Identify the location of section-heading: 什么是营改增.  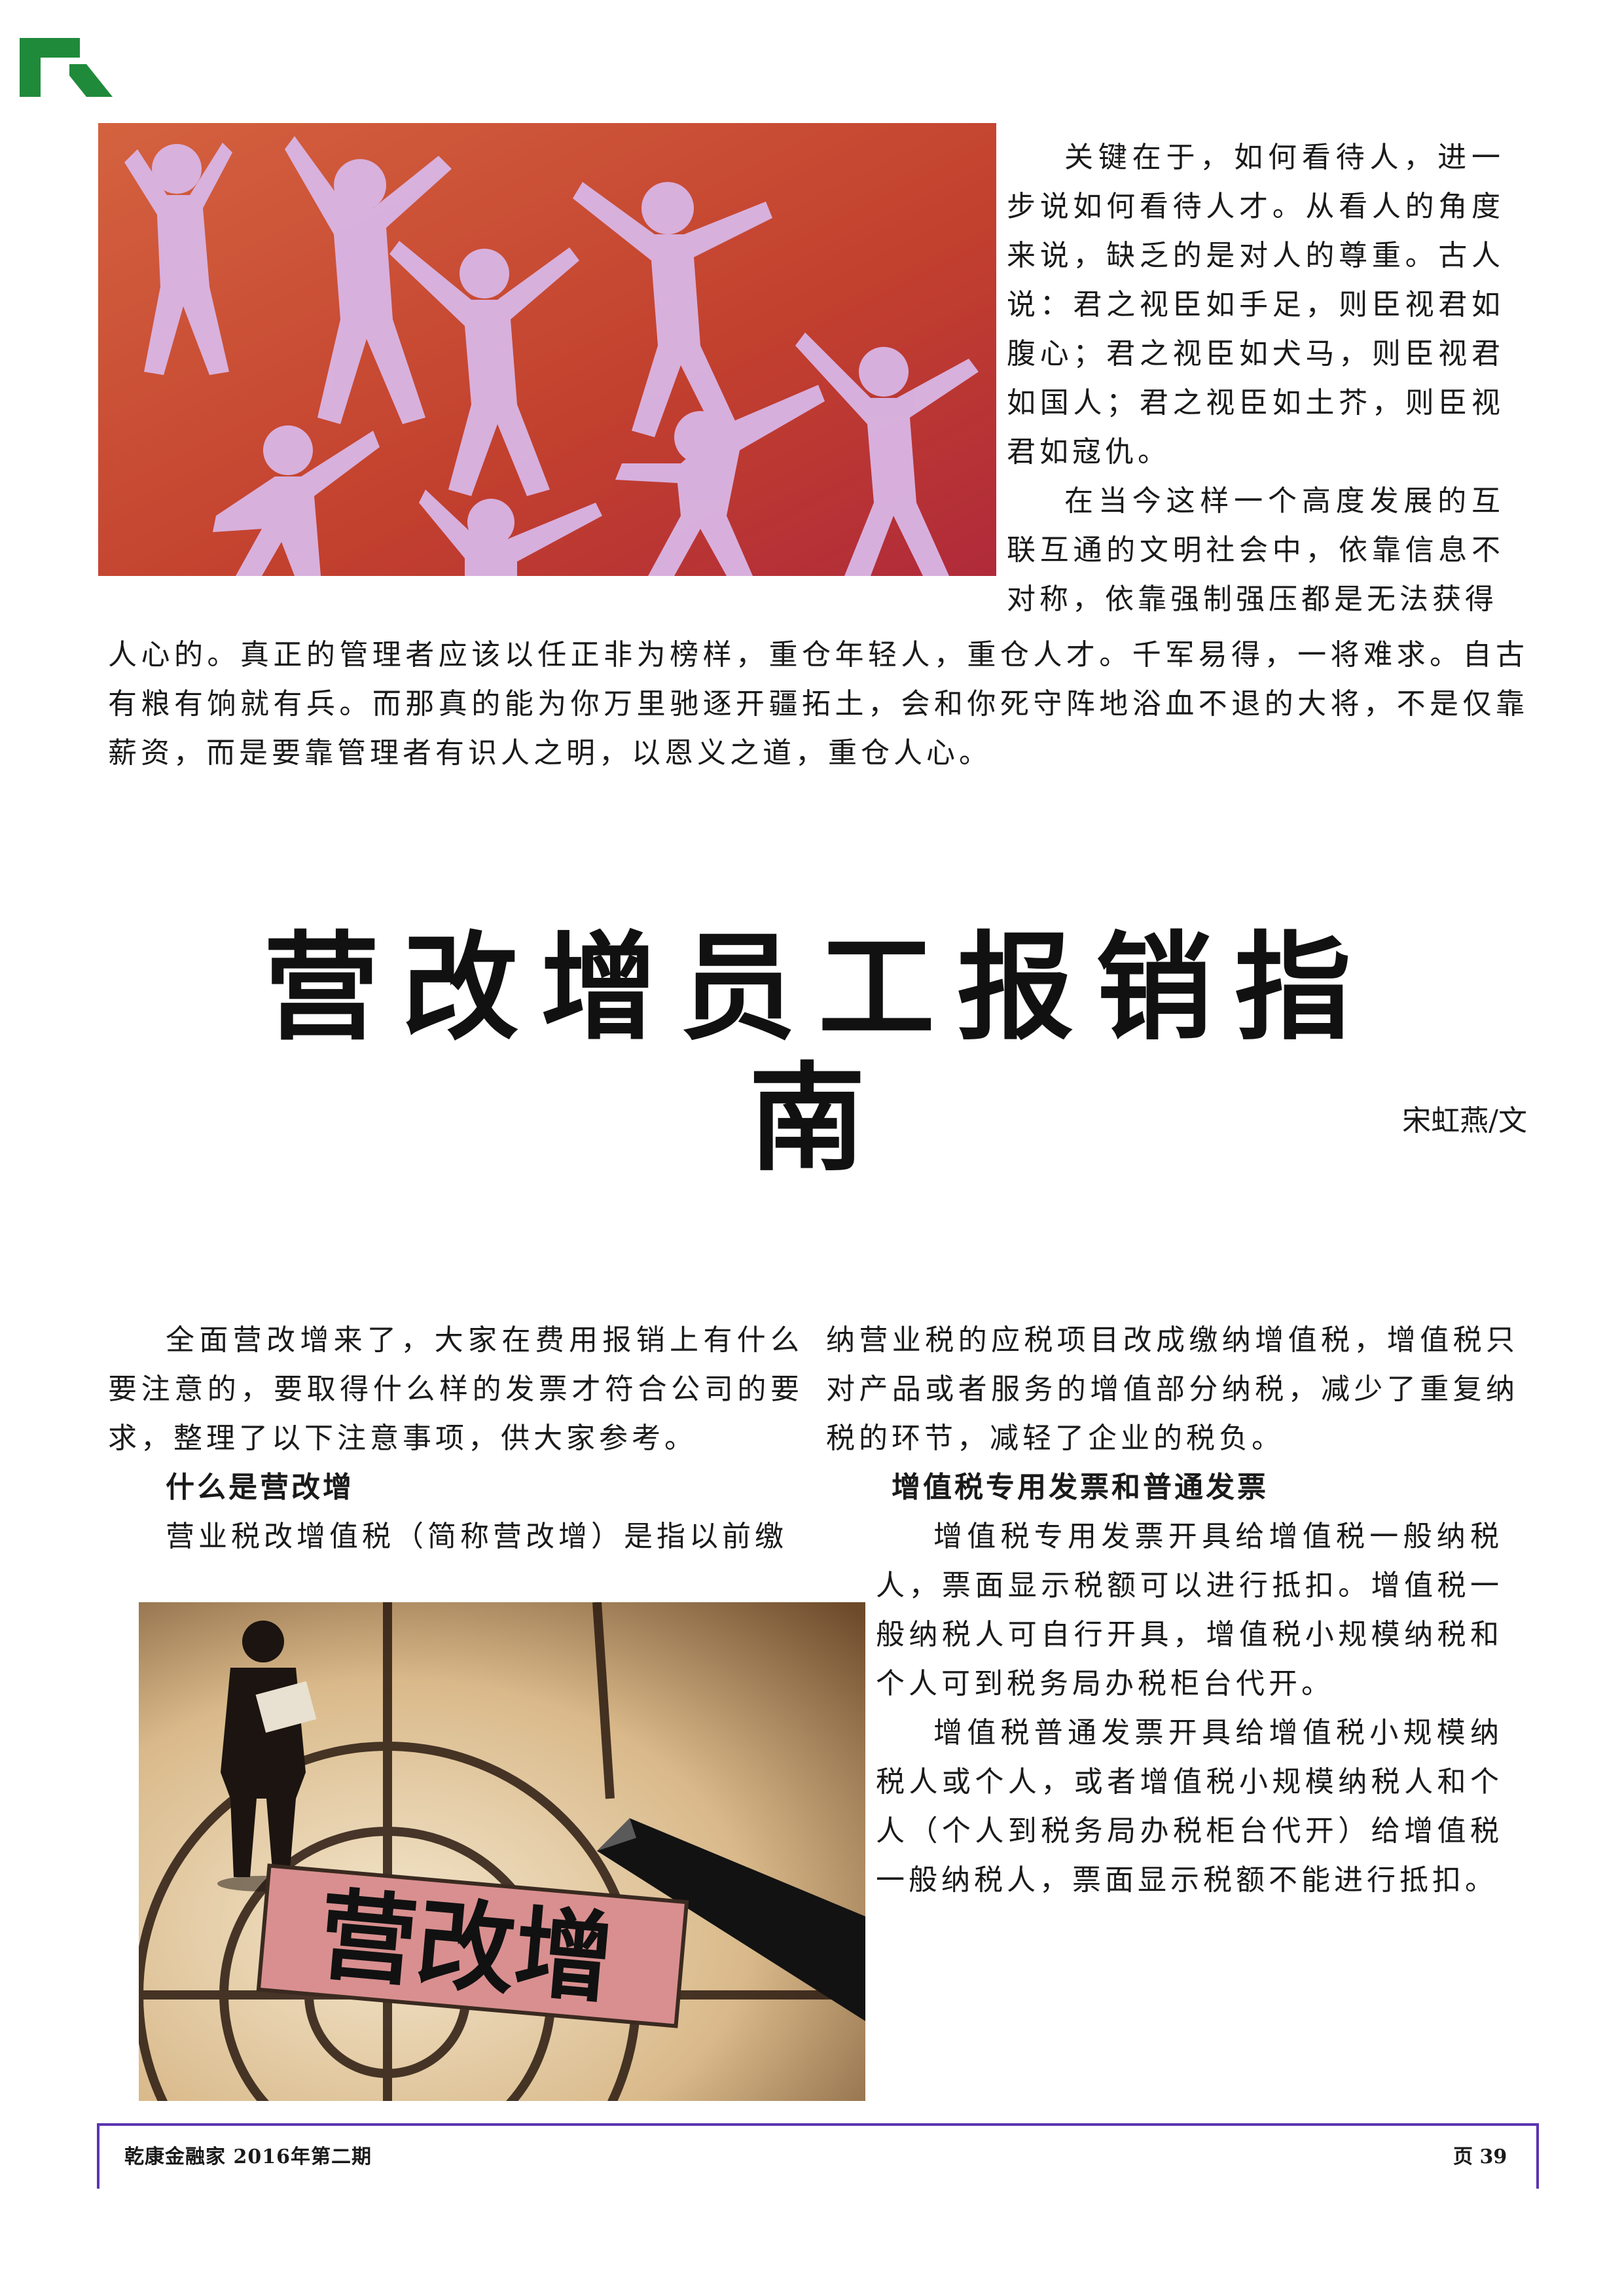
(260, 1487).